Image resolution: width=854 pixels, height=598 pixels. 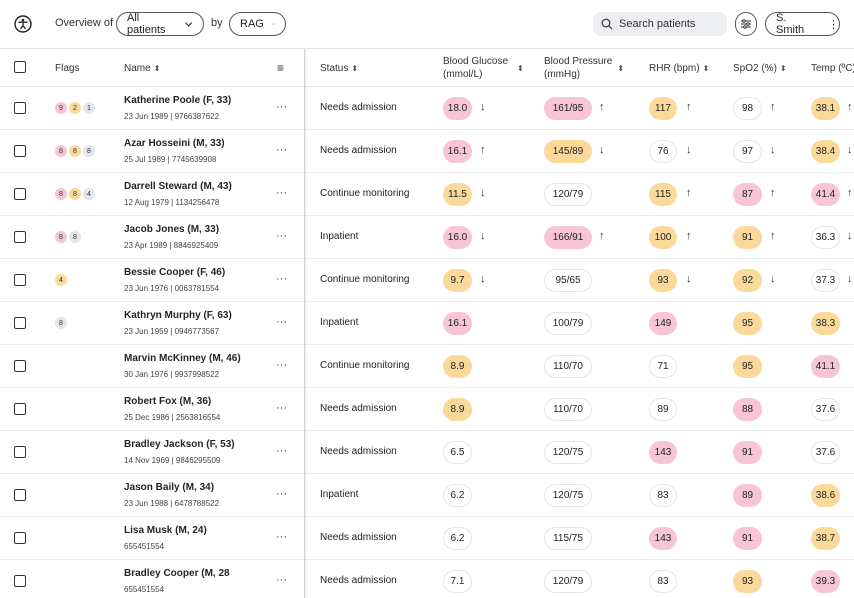 I want to click on patient-name: Kathryn Murphy (F, 63), so click(x=178, y=315).